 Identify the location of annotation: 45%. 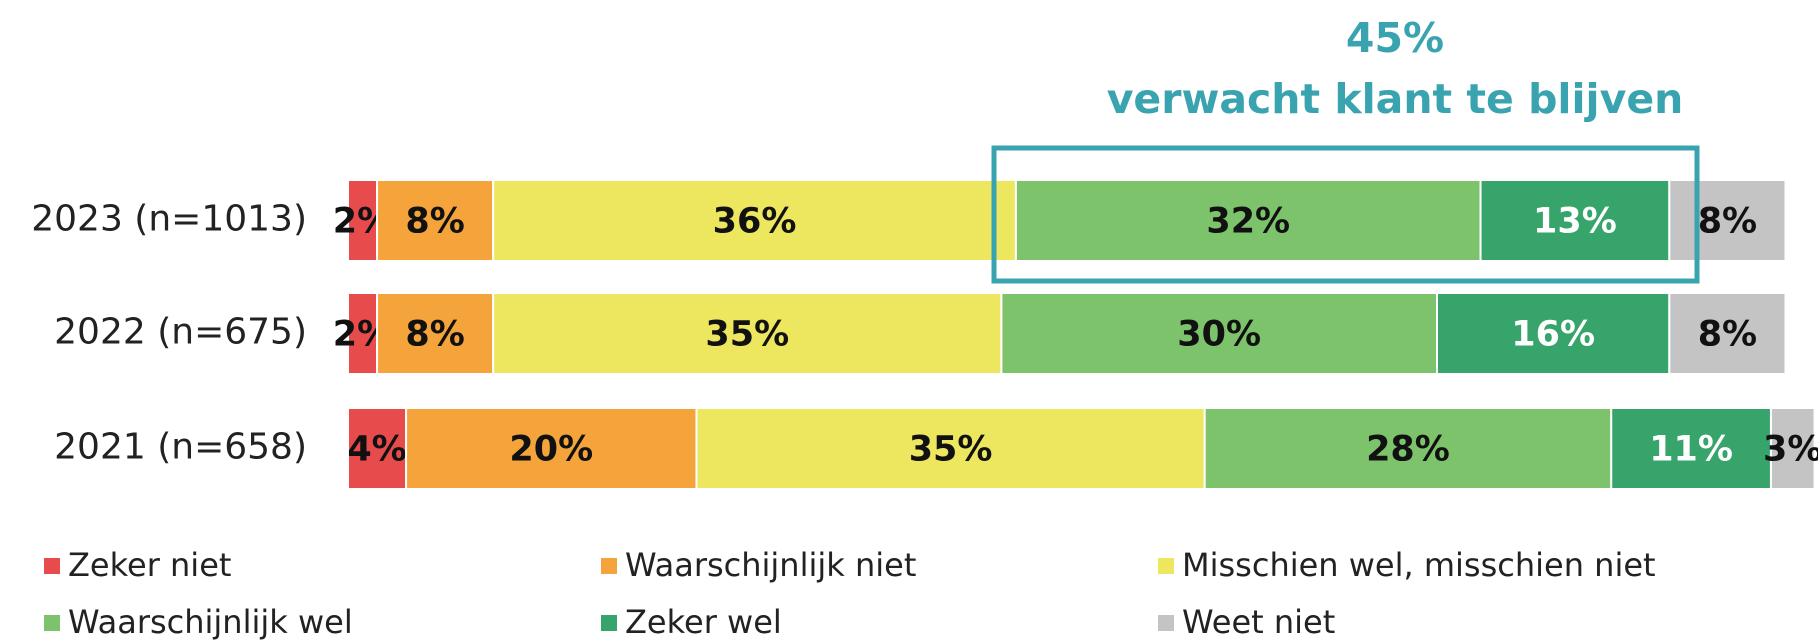
(1395, 38).